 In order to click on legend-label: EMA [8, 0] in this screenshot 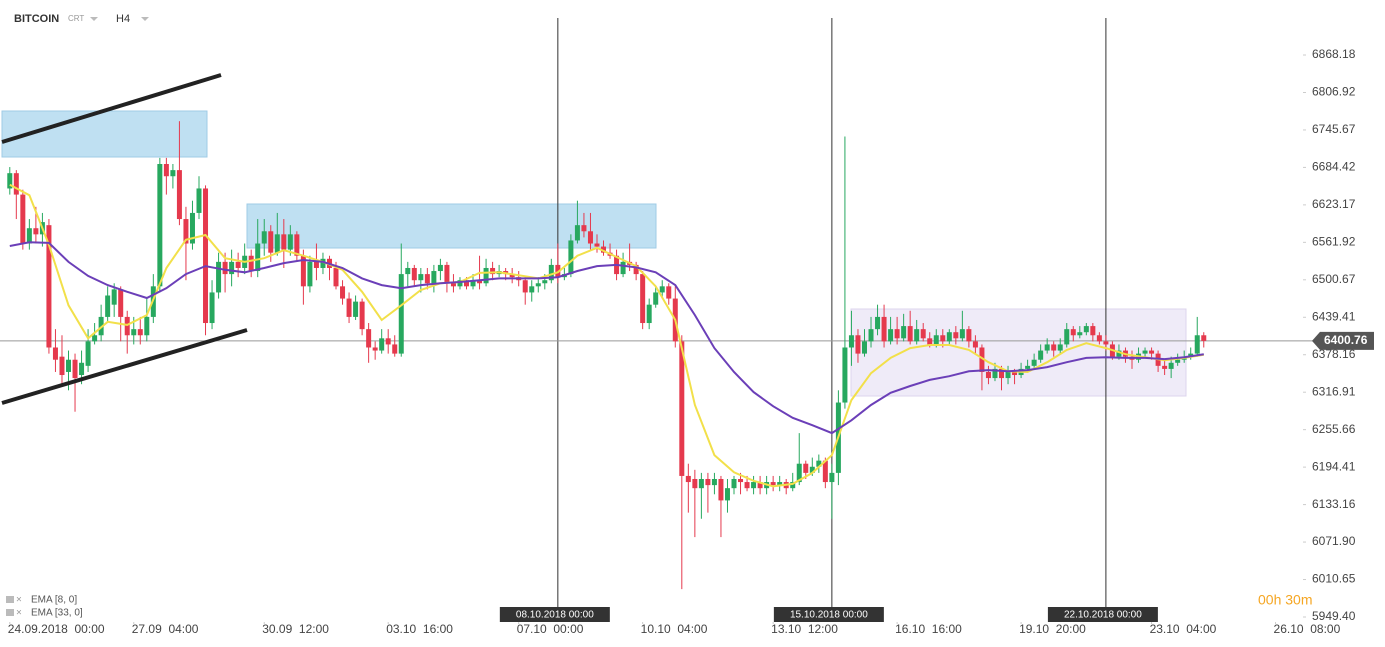, I will do `click(54, 600)`.